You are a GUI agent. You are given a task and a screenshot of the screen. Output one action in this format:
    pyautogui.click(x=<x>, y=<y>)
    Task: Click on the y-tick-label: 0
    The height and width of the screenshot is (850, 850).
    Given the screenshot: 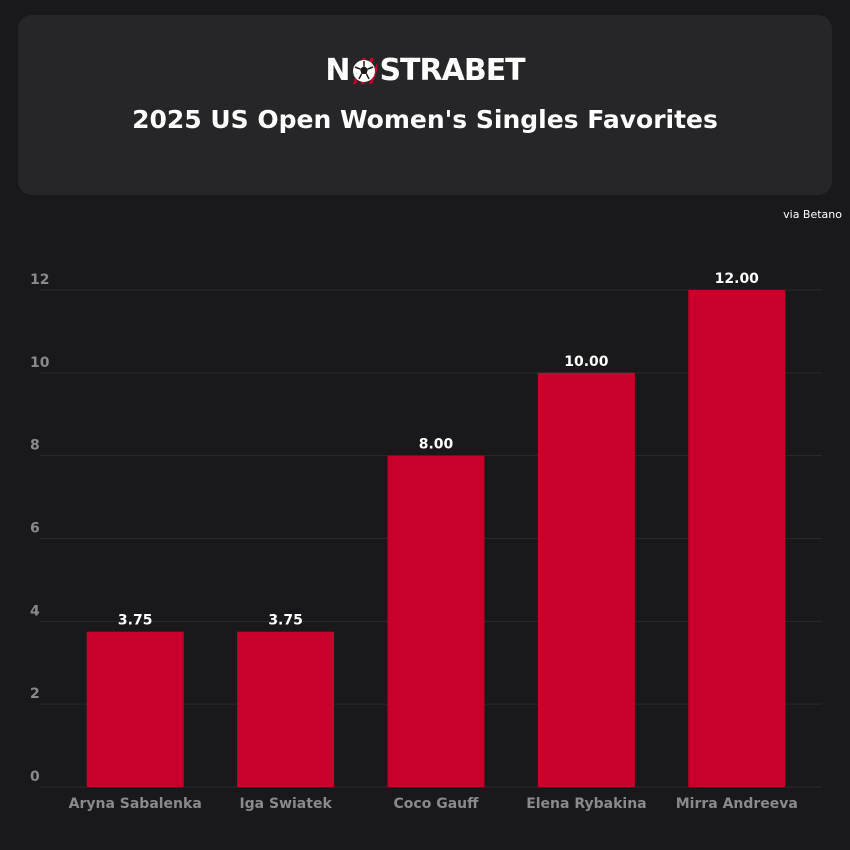 What is the action you would take?
    pyautogui.click(x=35, y=777)
    